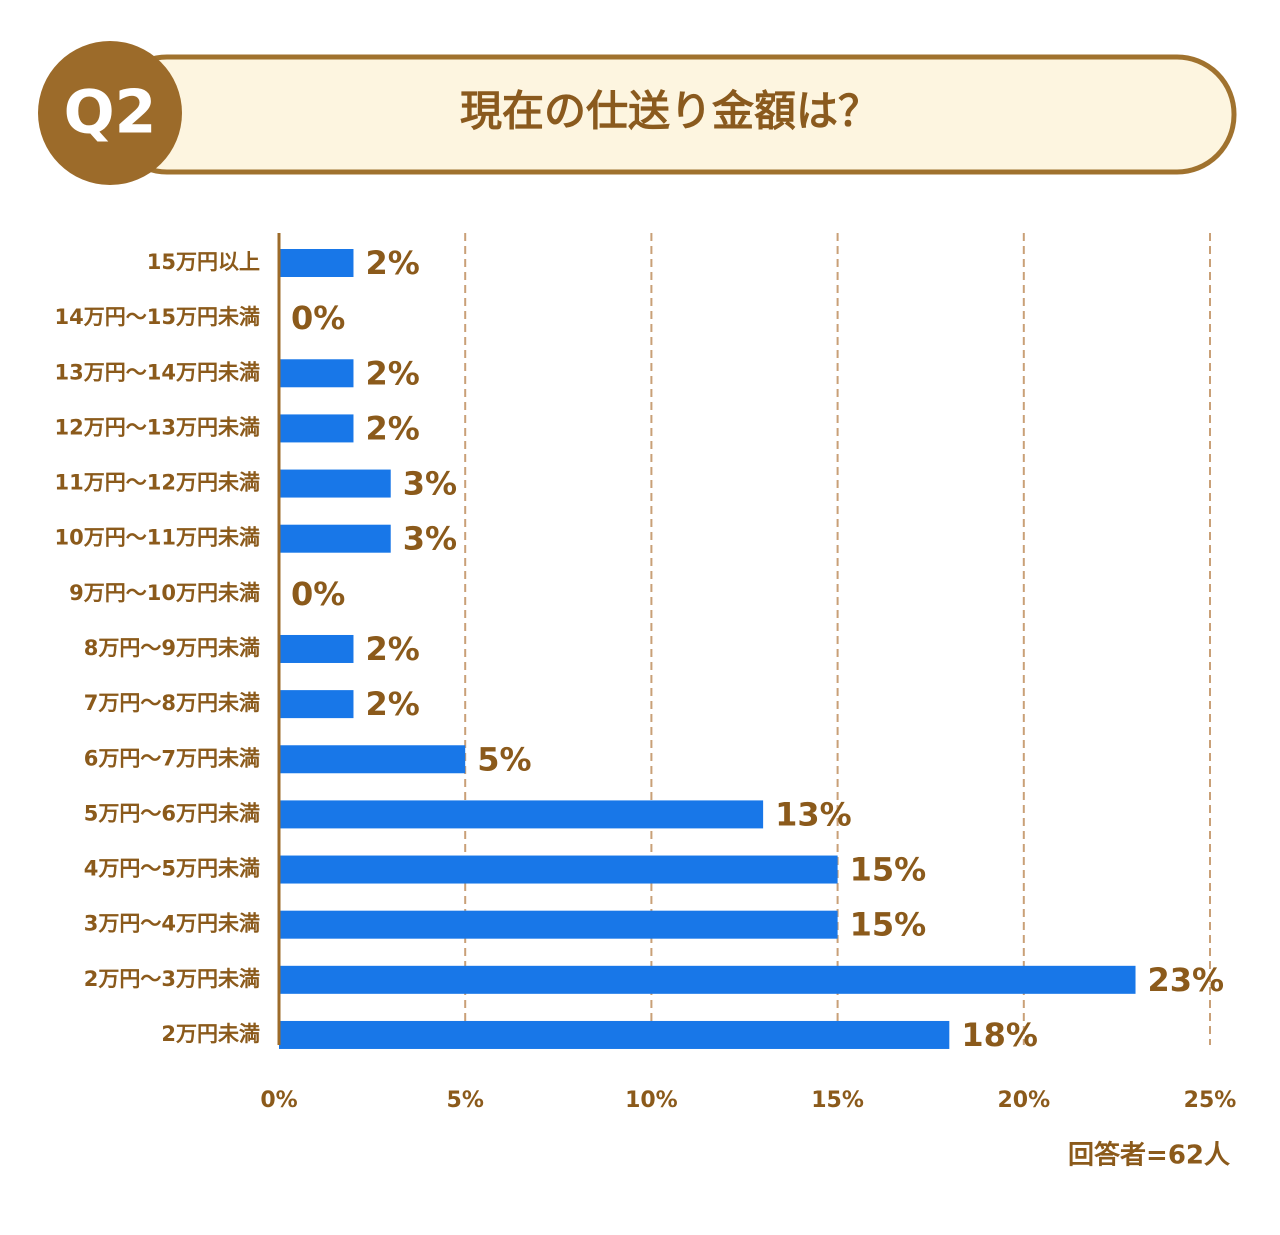 This screenshot has width=1280, height=1235. Describe the element at coordinates (837, 1100) in the screenshot. I see `x-tick-label: 15%` at that location.